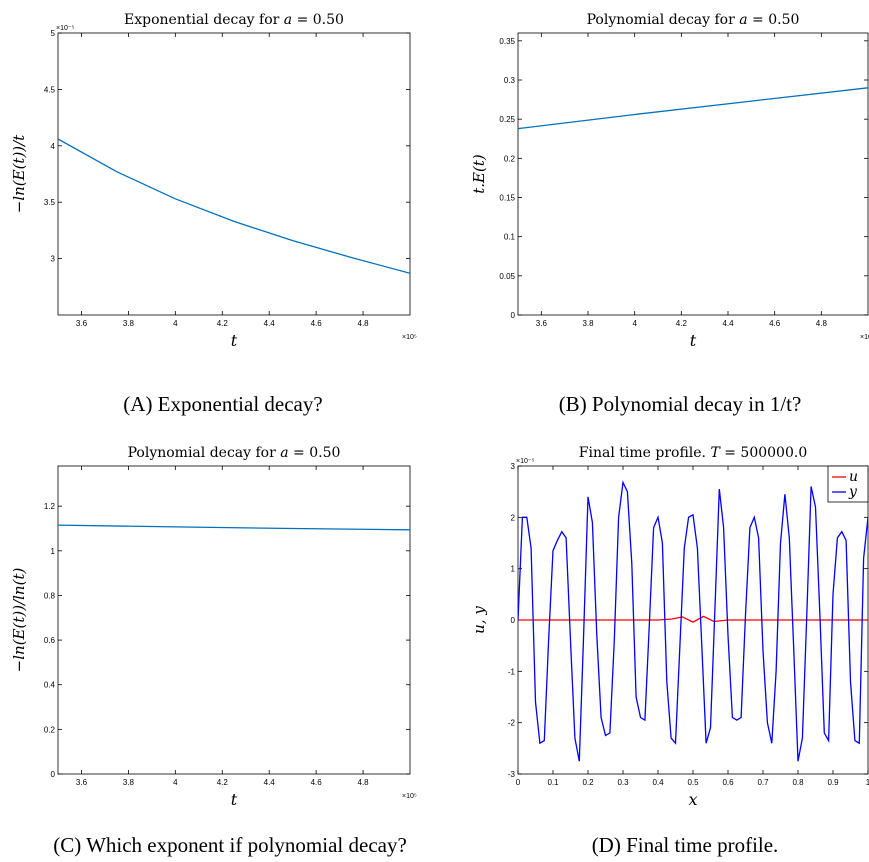  What do you see at coordinates (510, 237) in the screenshot?
I see `y-tick-label: 0.1` at bounding box center [510, 237].